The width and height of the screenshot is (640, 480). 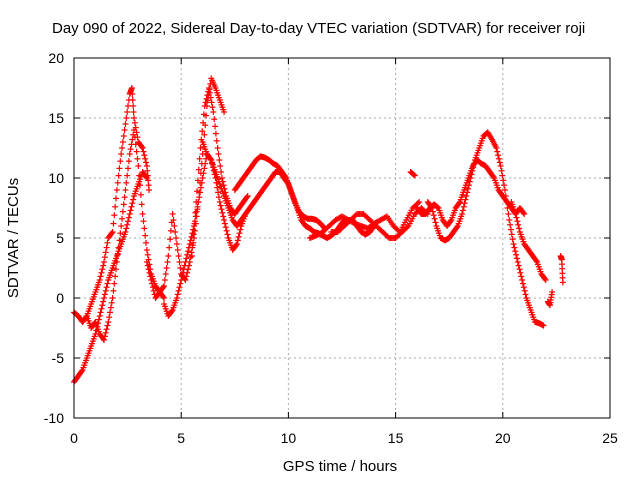 I want to click on y-tick-label: 5, so click(x=60, y=238).